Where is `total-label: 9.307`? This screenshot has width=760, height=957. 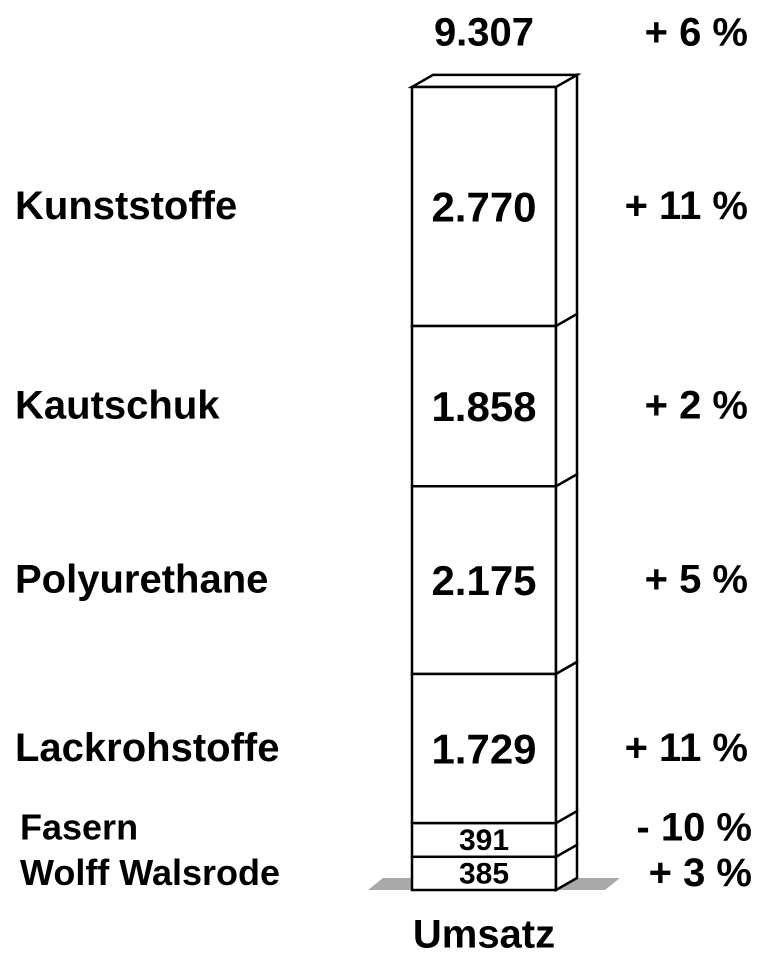
total-label: 9.307 is located at coordinates (484, 33).